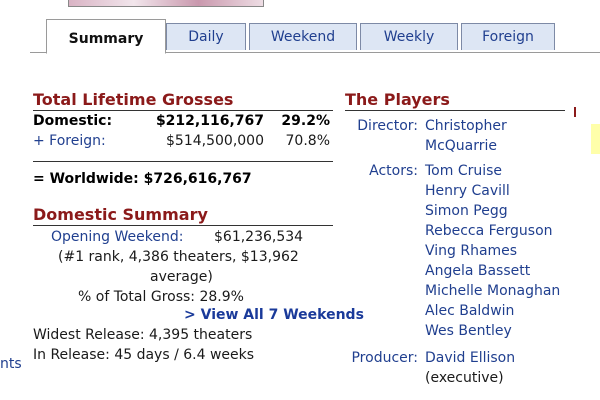 The width and height of the screenshot is (600, 400). What do you see at coordinates (209, 121) in the screenshot?
I see `domestic-gross-value: $212,116,767` at bounding box center [209, 121].